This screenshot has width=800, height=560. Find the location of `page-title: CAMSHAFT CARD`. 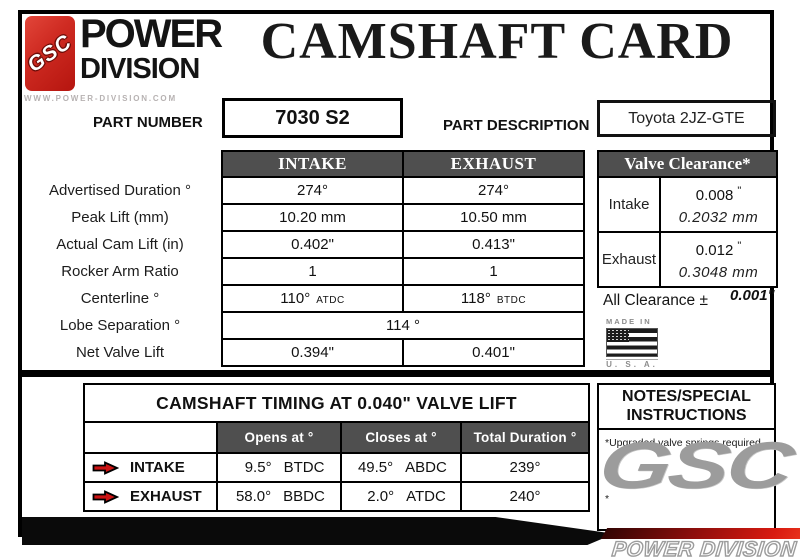

page-title: CAMSHAFT CARD is located at coordinates (497, 41).